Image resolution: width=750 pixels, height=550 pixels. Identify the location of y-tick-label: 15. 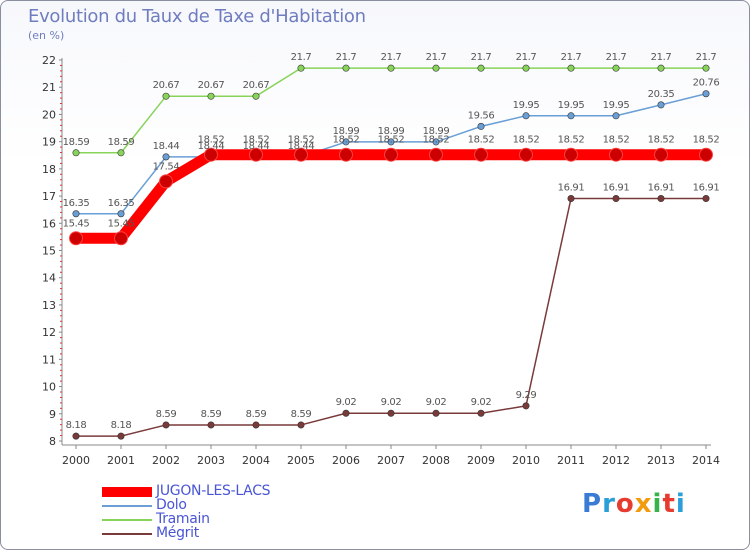
(49, 251).